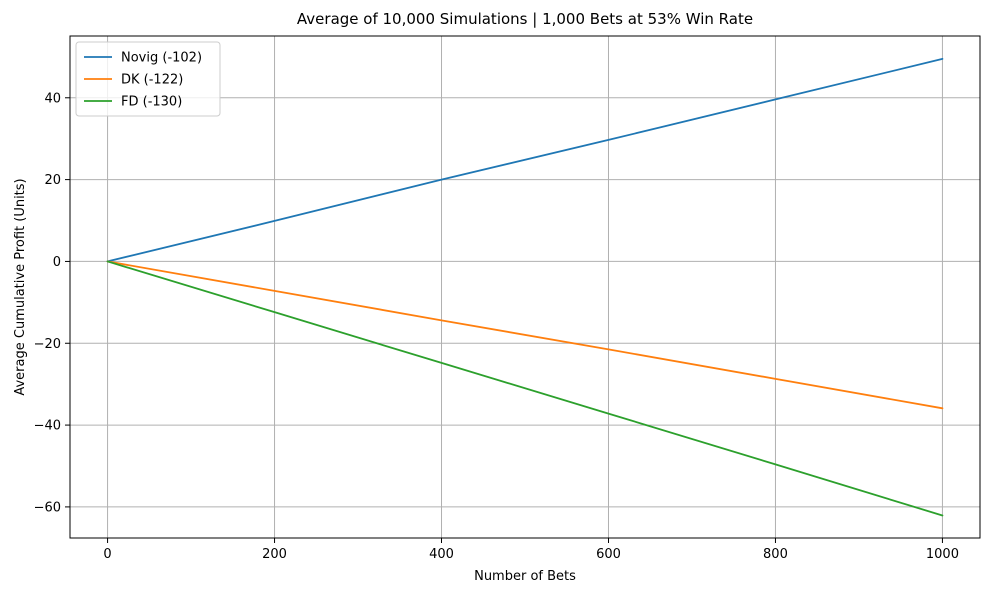  What do you see at coordinates (152, 80) in the screenshot?
I see `legend-label: DK (-122)` at bounding box center [152, 80].